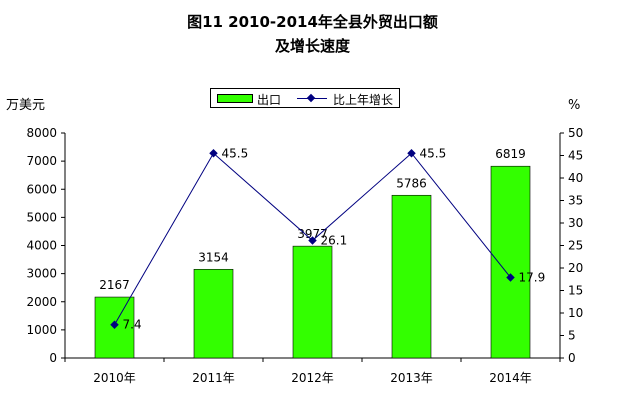 The image size is (625, 409). Describe the element at coordinates (213, 378) in the screenshot. I see `x-axis-tick-label: 2011年` at that location.